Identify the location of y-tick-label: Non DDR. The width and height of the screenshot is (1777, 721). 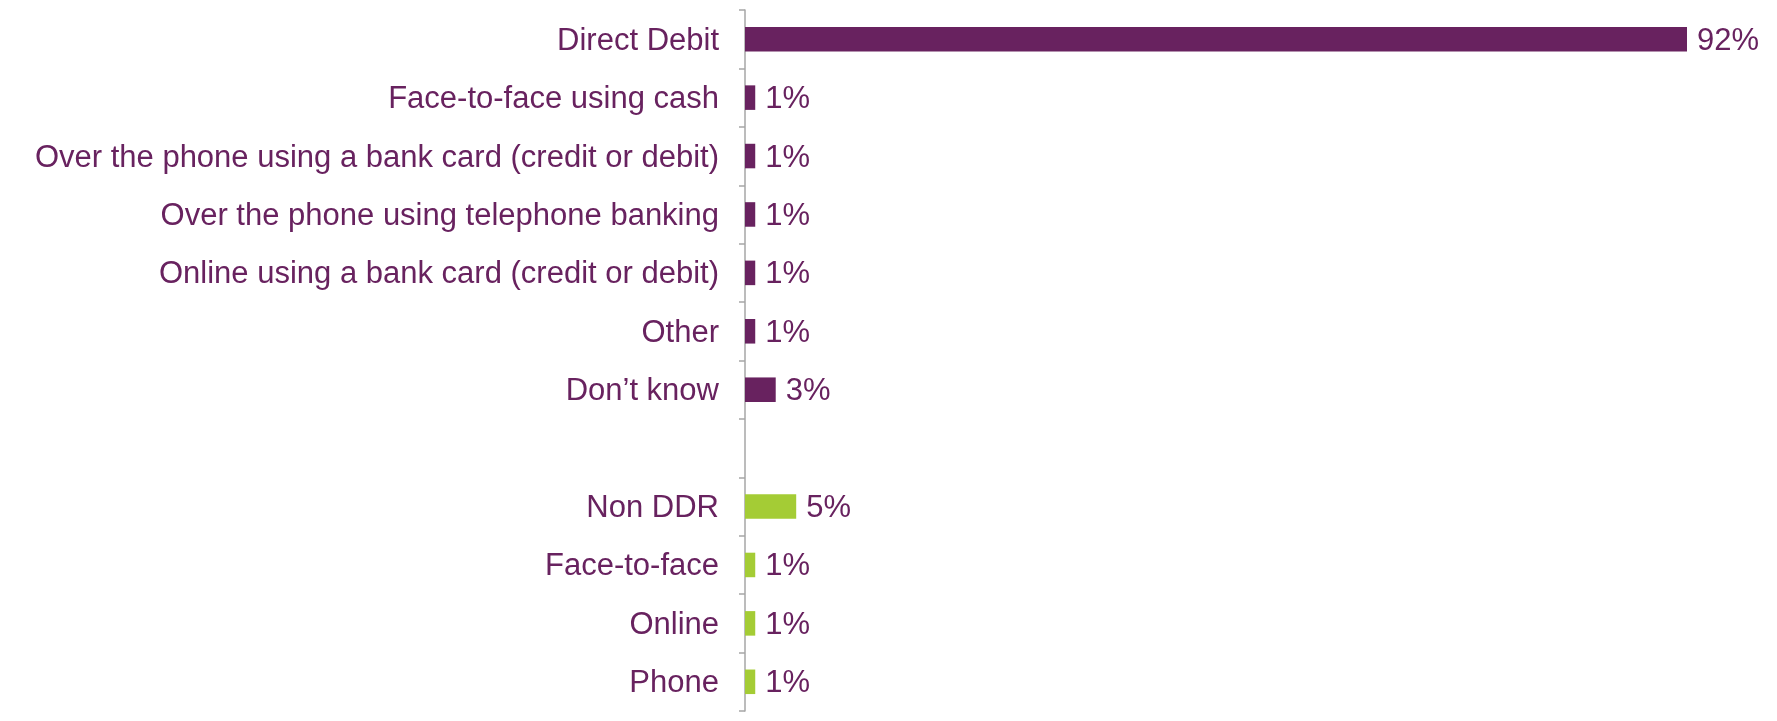
(652, 507).